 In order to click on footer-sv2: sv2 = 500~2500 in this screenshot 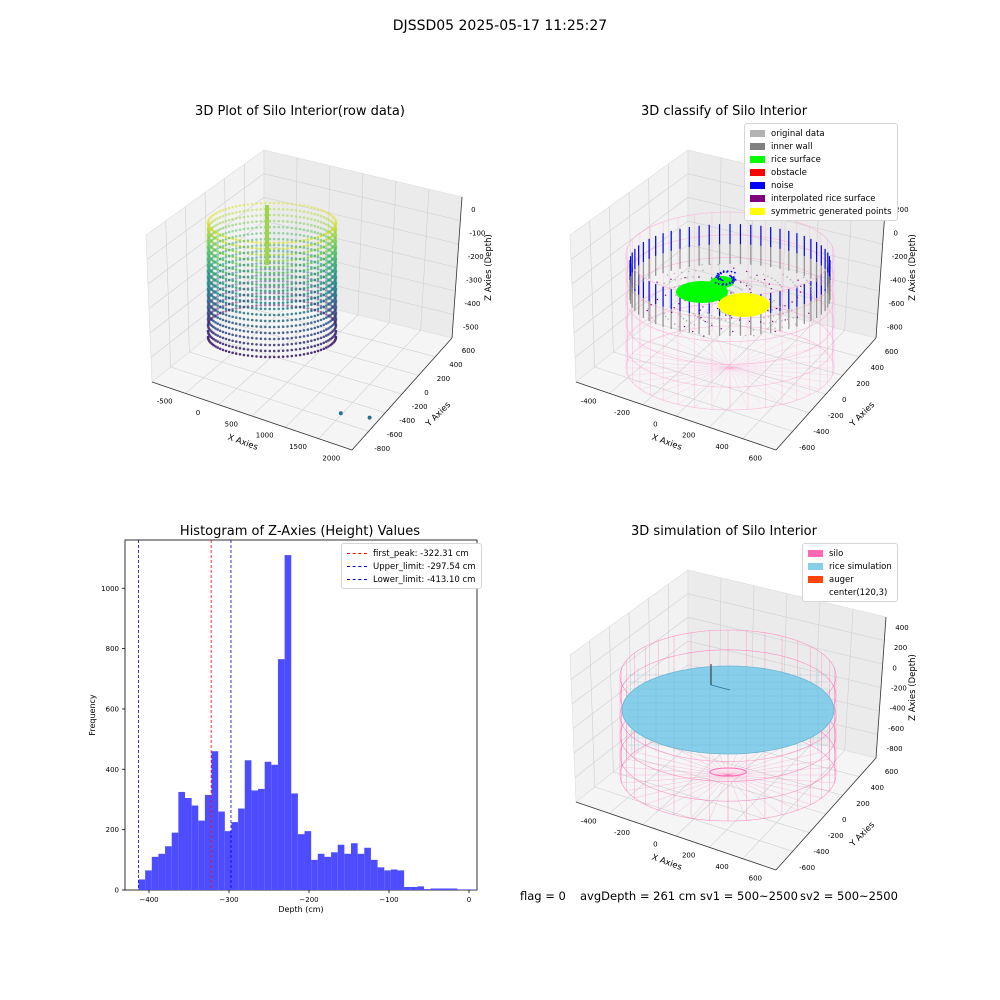, I will do `click(849, 896)`.